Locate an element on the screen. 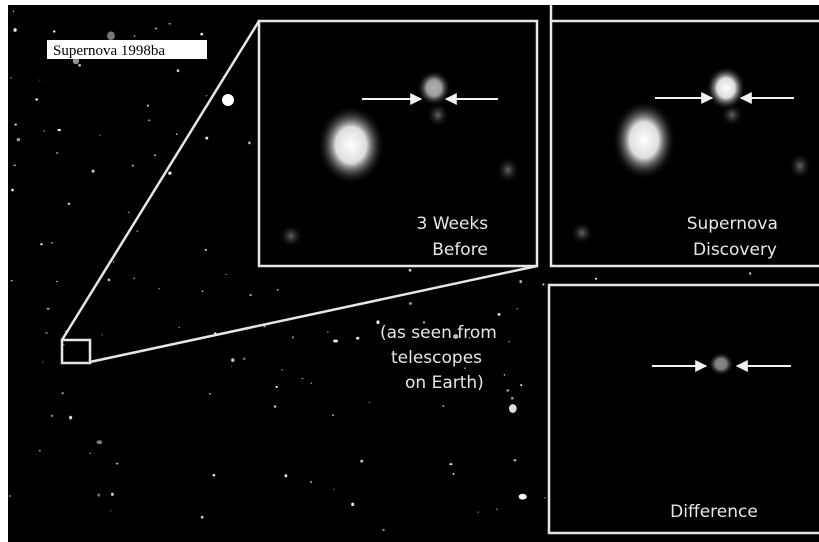  panel-label: 3 Weeks Before is located at coordinates (454, 237).